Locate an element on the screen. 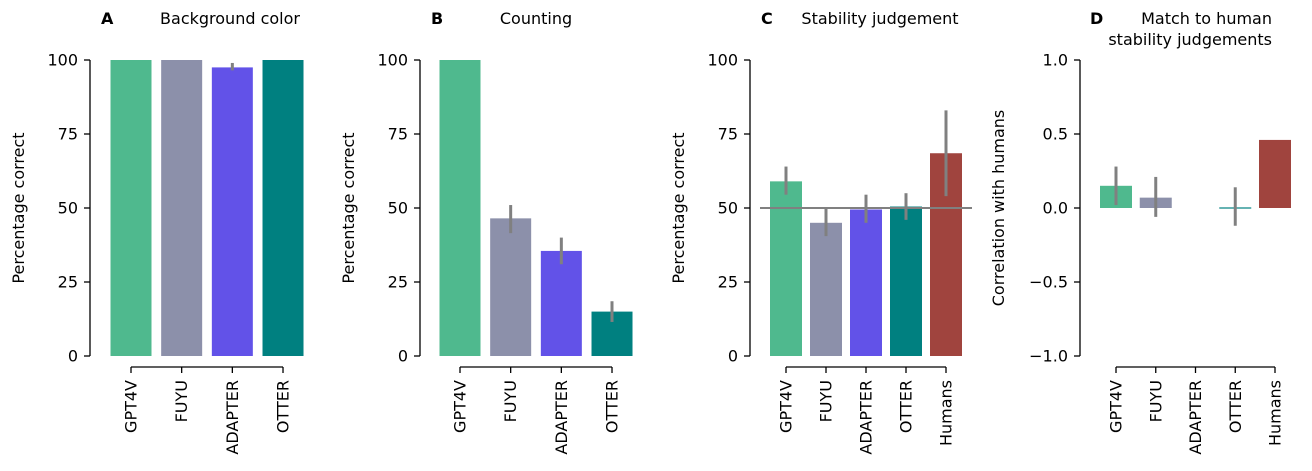  y-tick-label: 1.0 is located at coordinates (1055, 60).